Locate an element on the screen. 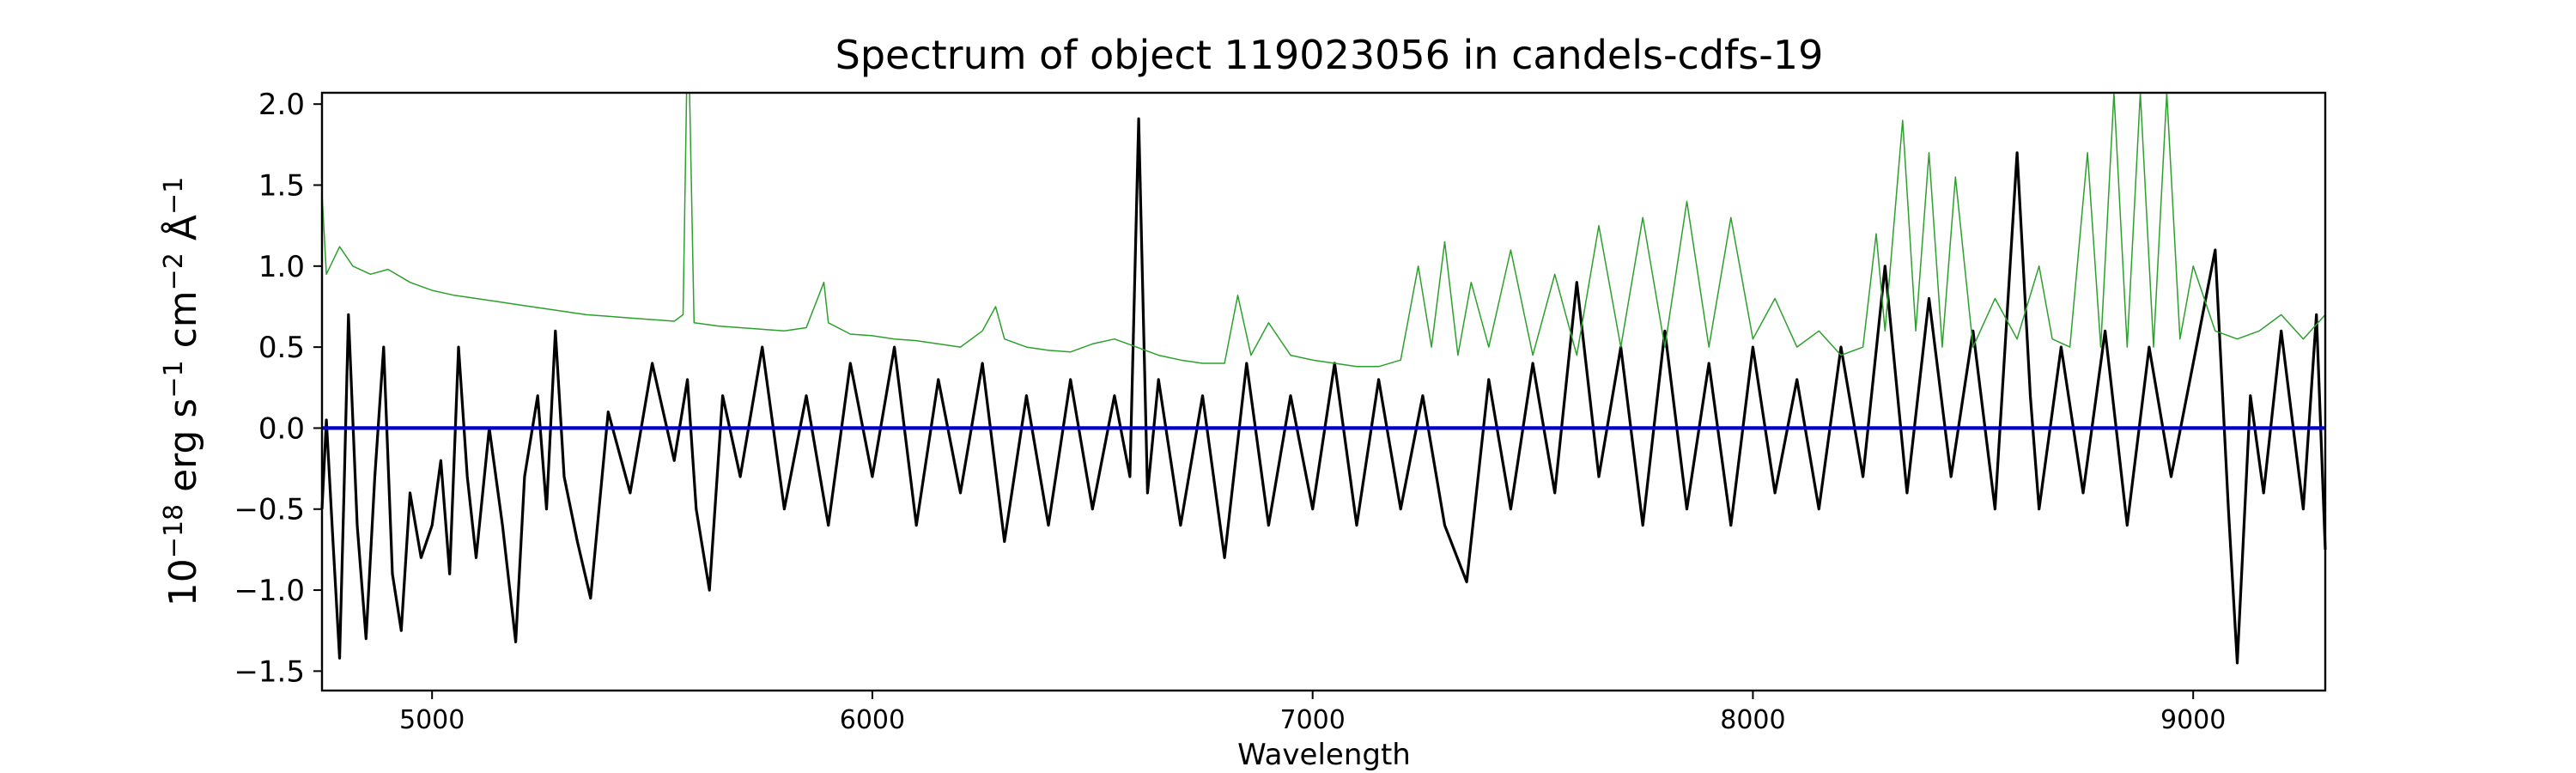 The width and height of the screenshot is (2576, 773). y-axis: 2.0 1.5 1.0 0.5 0.0 −0.5 −1.0 −1.5 is located at coordinates (278, 388).